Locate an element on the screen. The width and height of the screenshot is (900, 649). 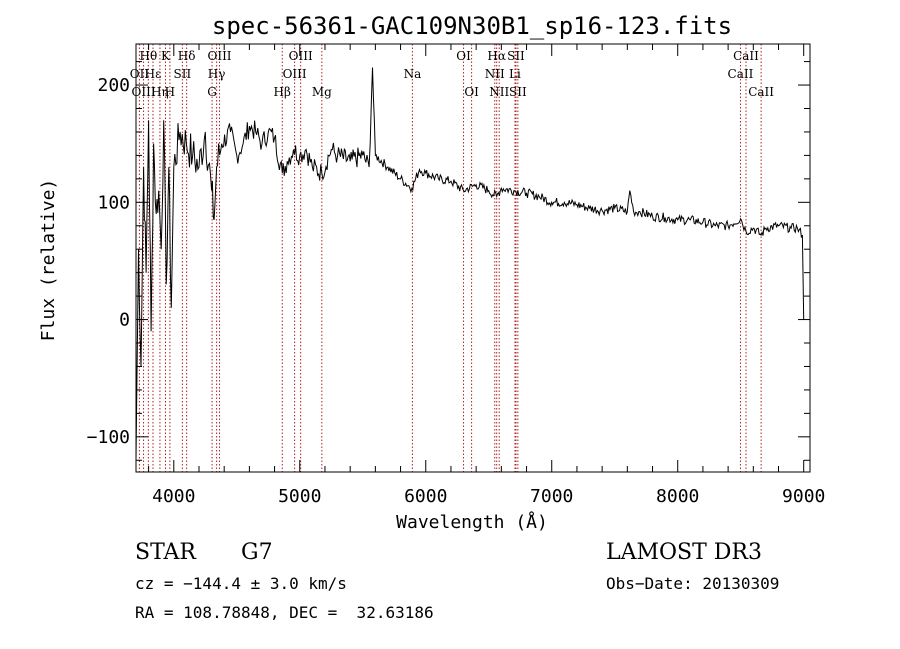
x-tick-label: 8000 is located at coordinates (677, 496).